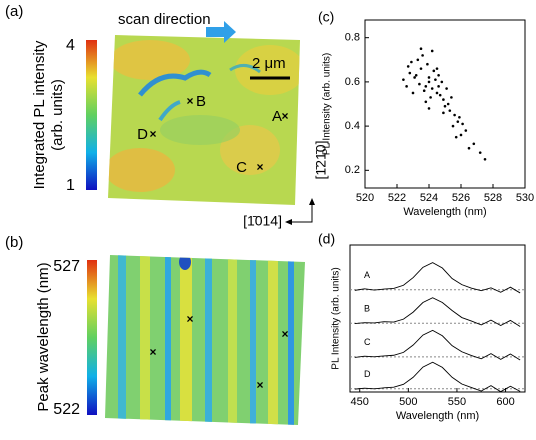 The height and width of the screenshot is (440, 536). What do you see at coordinates (277, 116) in the screenshot?
I see `point-label: A` at bounding box center [277, 116].